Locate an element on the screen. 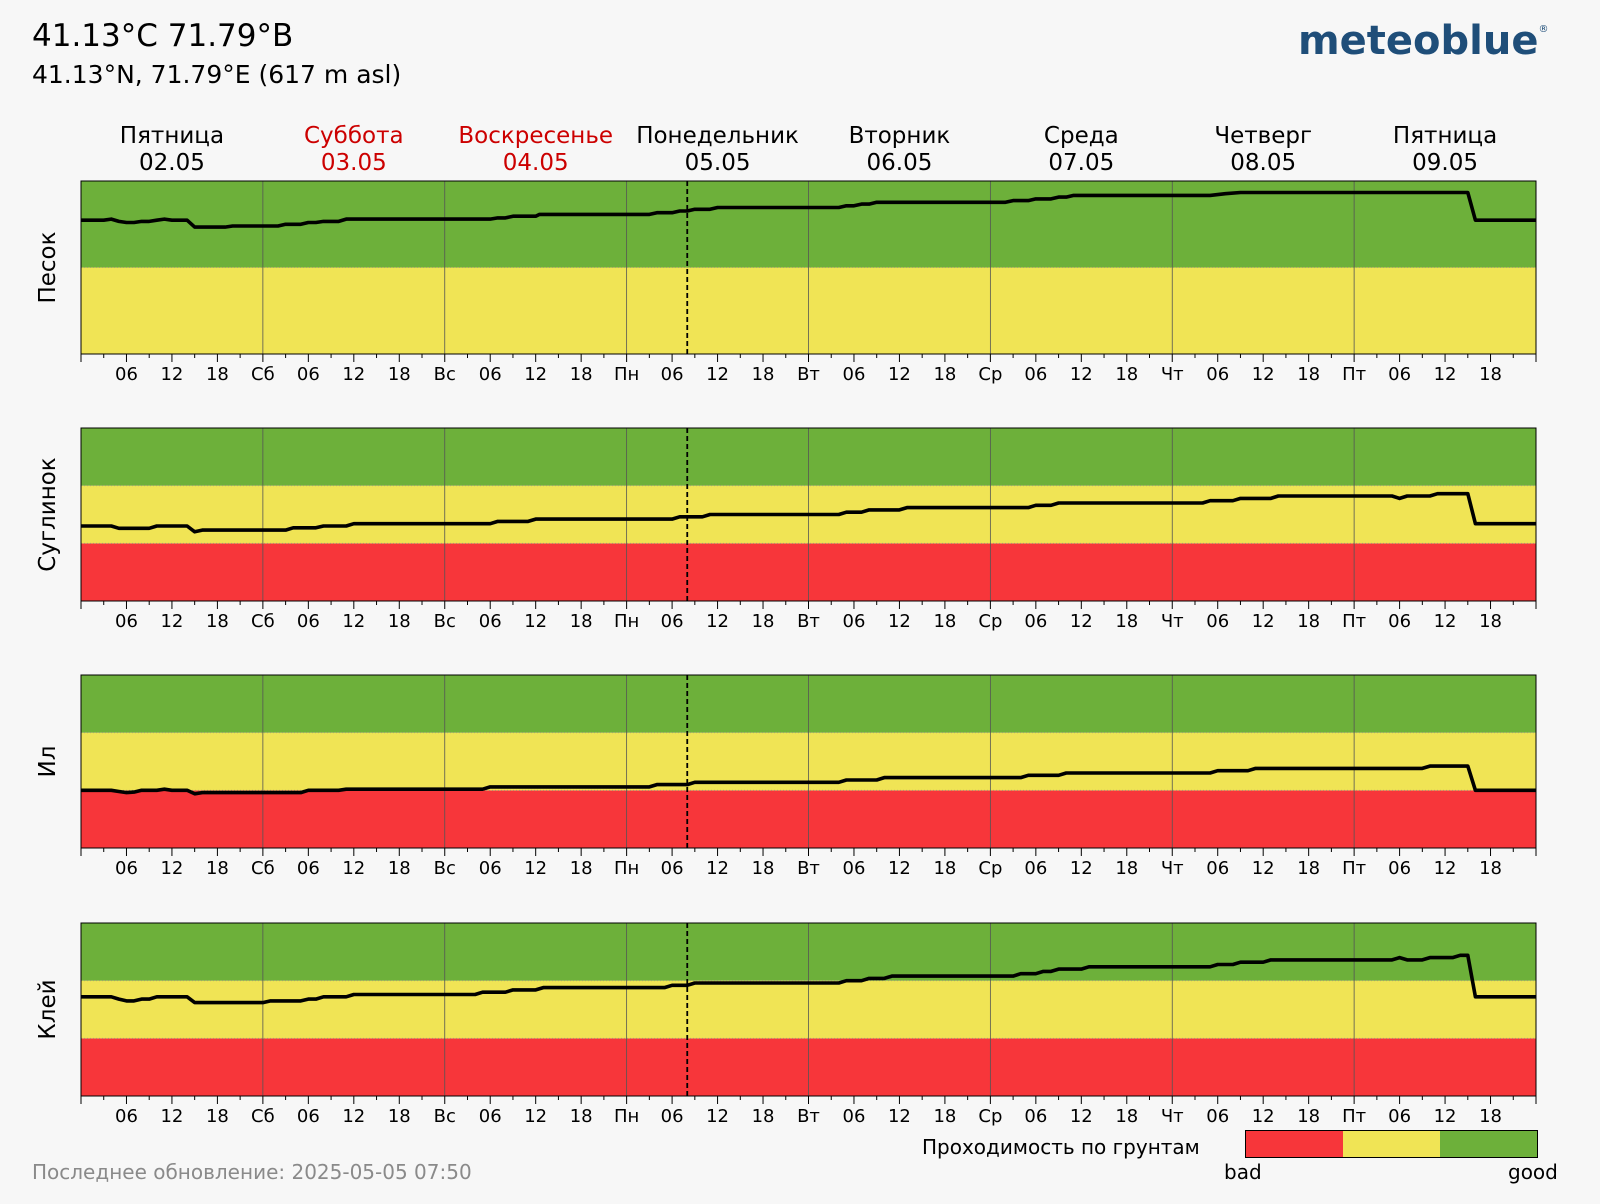 The width and height of the screenshot is (1600, 1204). legend-swatch-medium is located at coordinates (1391, 1144).